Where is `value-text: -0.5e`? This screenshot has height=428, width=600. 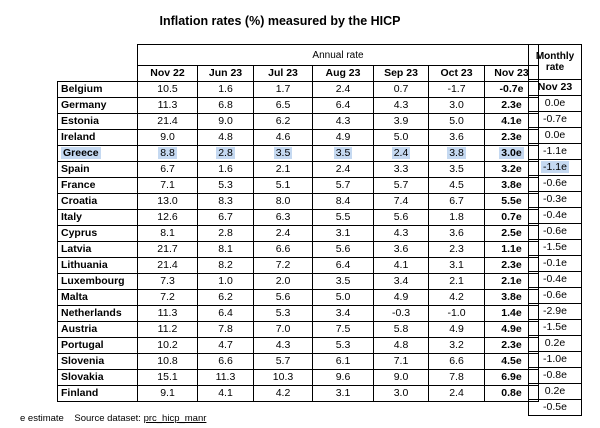 value-text: -0.5e is located at coordinates (555, 407).